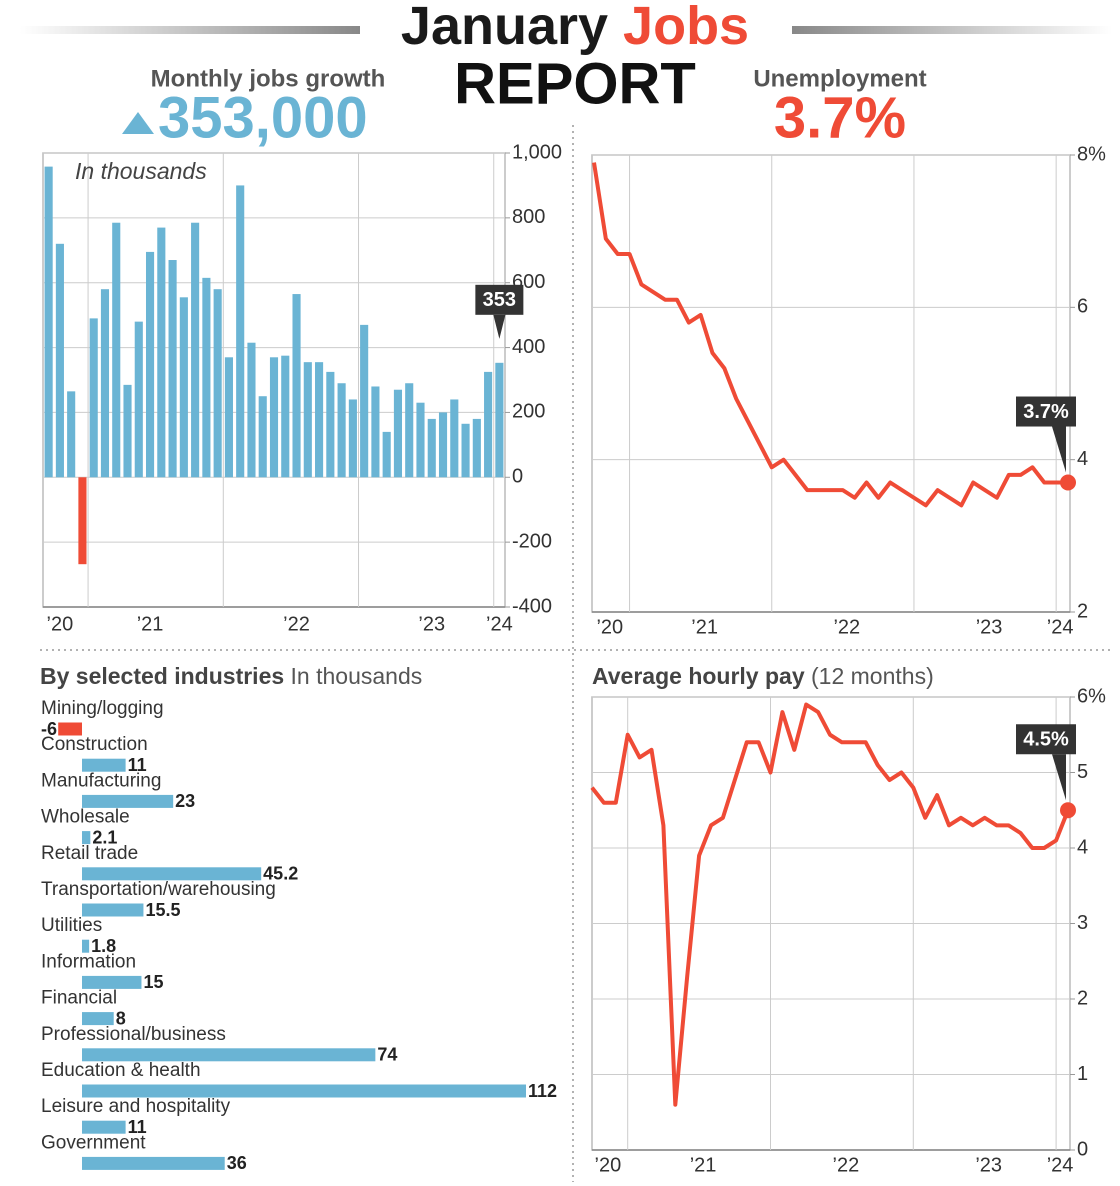 The image size is (1120, 1186). Describe the element at coordinates (280, 874) in the screenshot. I see `value-label: 45.2` at that location.